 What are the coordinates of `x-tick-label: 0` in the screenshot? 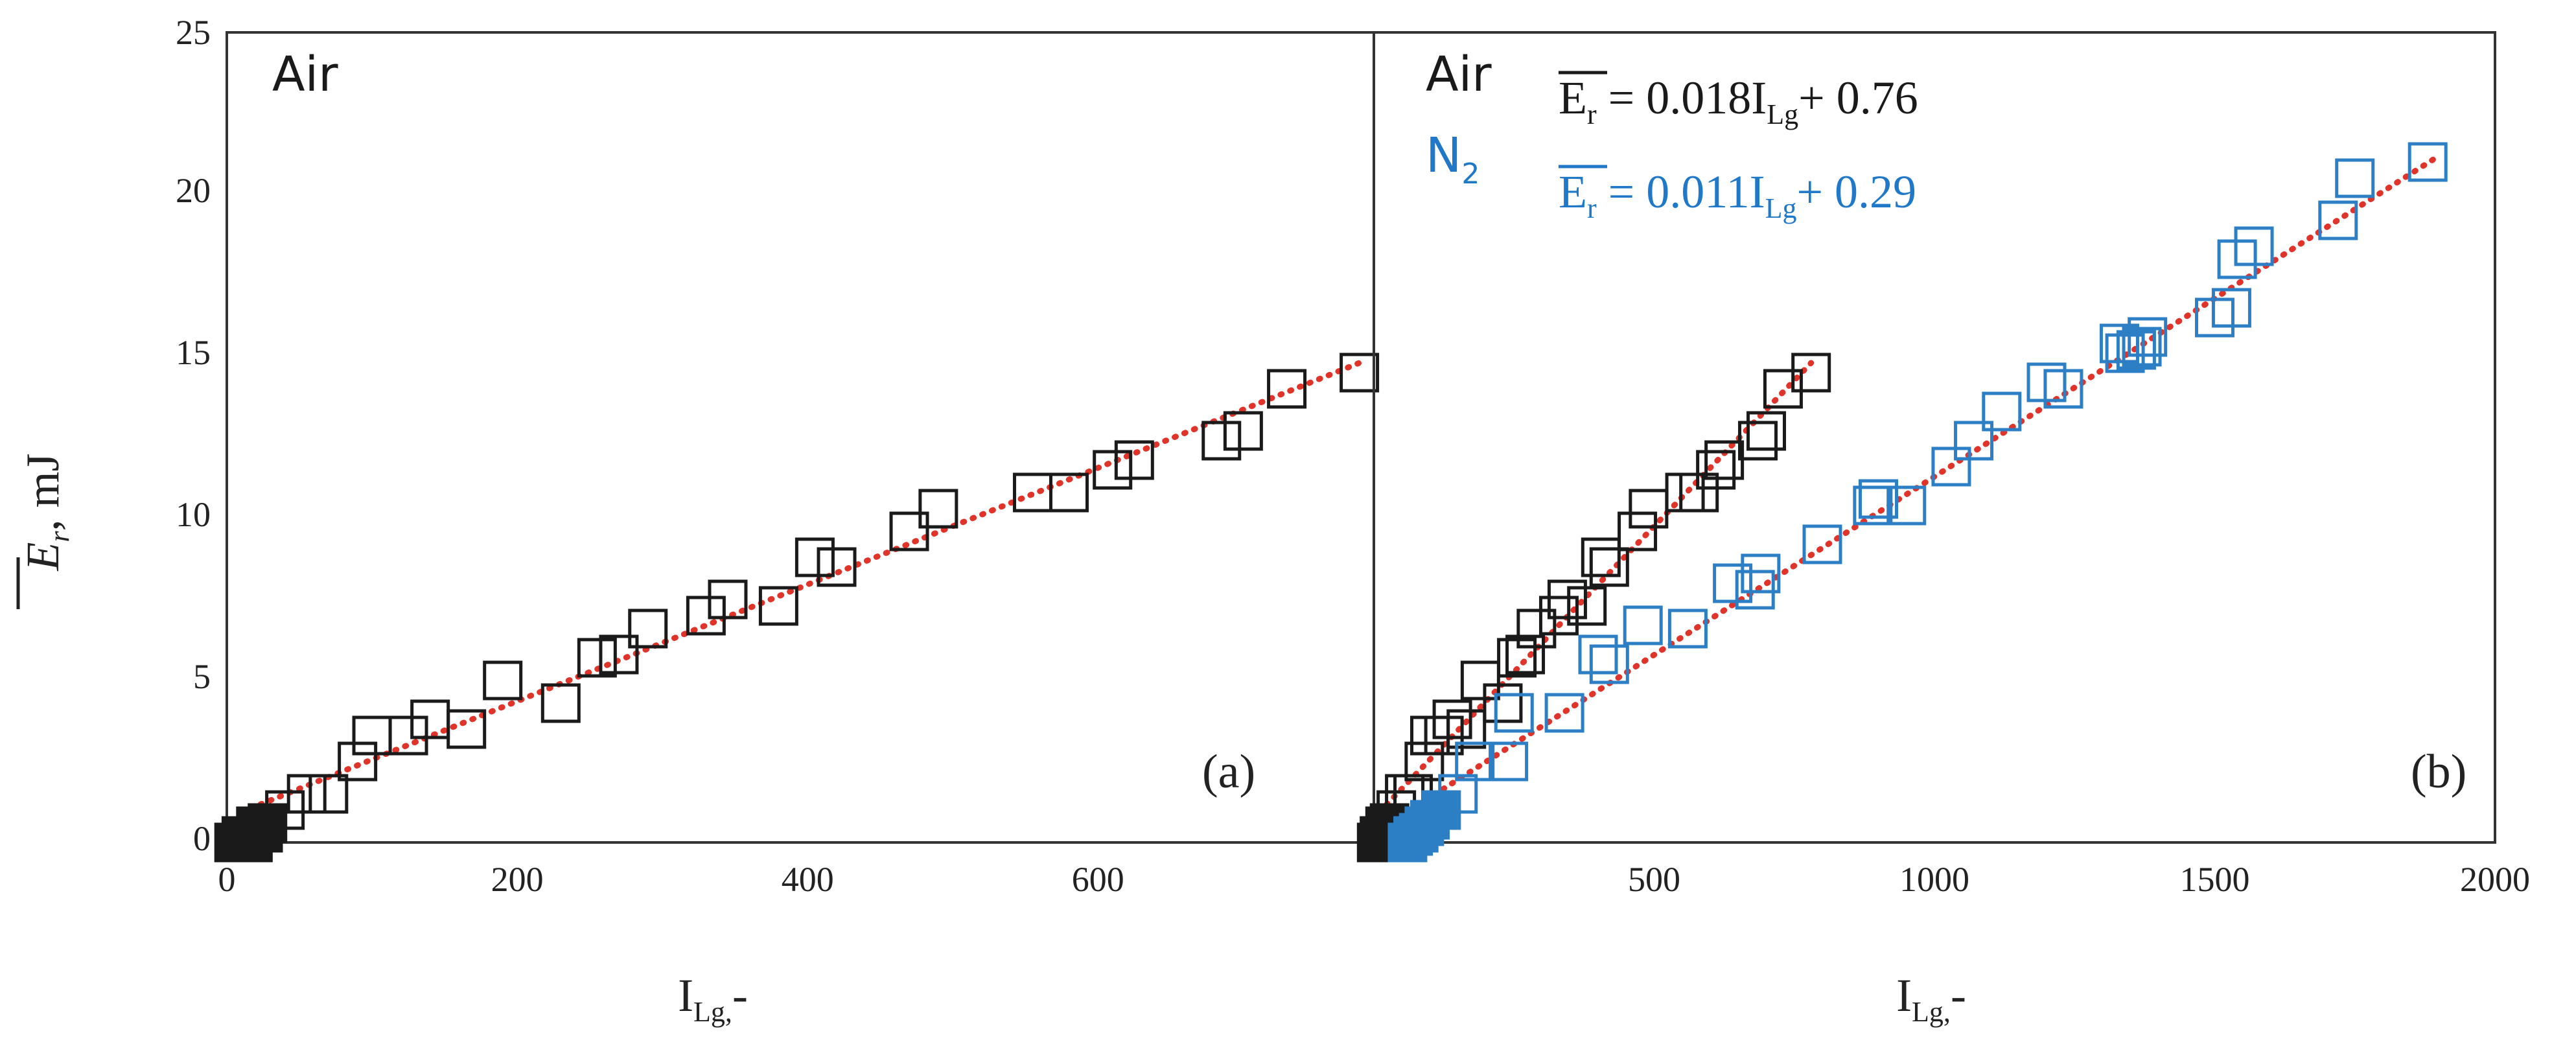 It's located at (227, 879).